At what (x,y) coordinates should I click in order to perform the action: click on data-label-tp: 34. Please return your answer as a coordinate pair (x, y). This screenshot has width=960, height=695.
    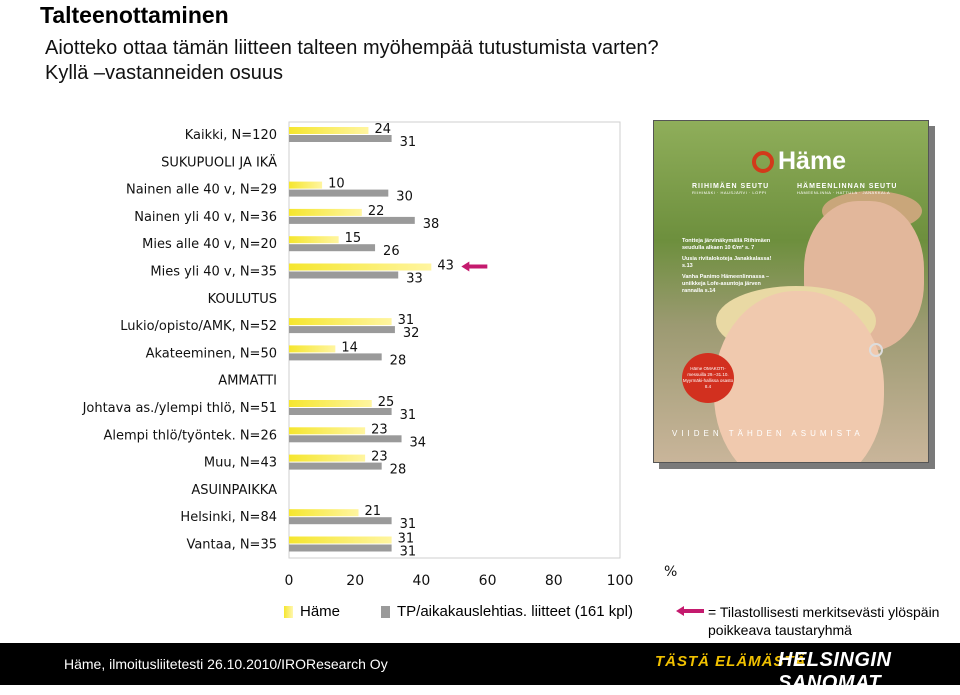
    Looking at the image, I should click on (418, 442).